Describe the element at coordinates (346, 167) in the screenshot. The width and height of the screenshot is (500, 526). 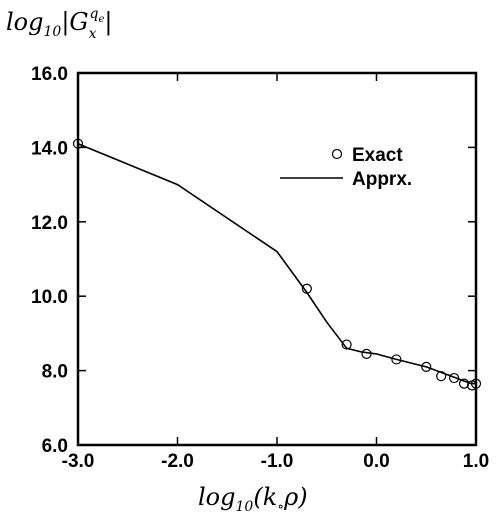
I see `legend: Exact Apprx.` at that location.